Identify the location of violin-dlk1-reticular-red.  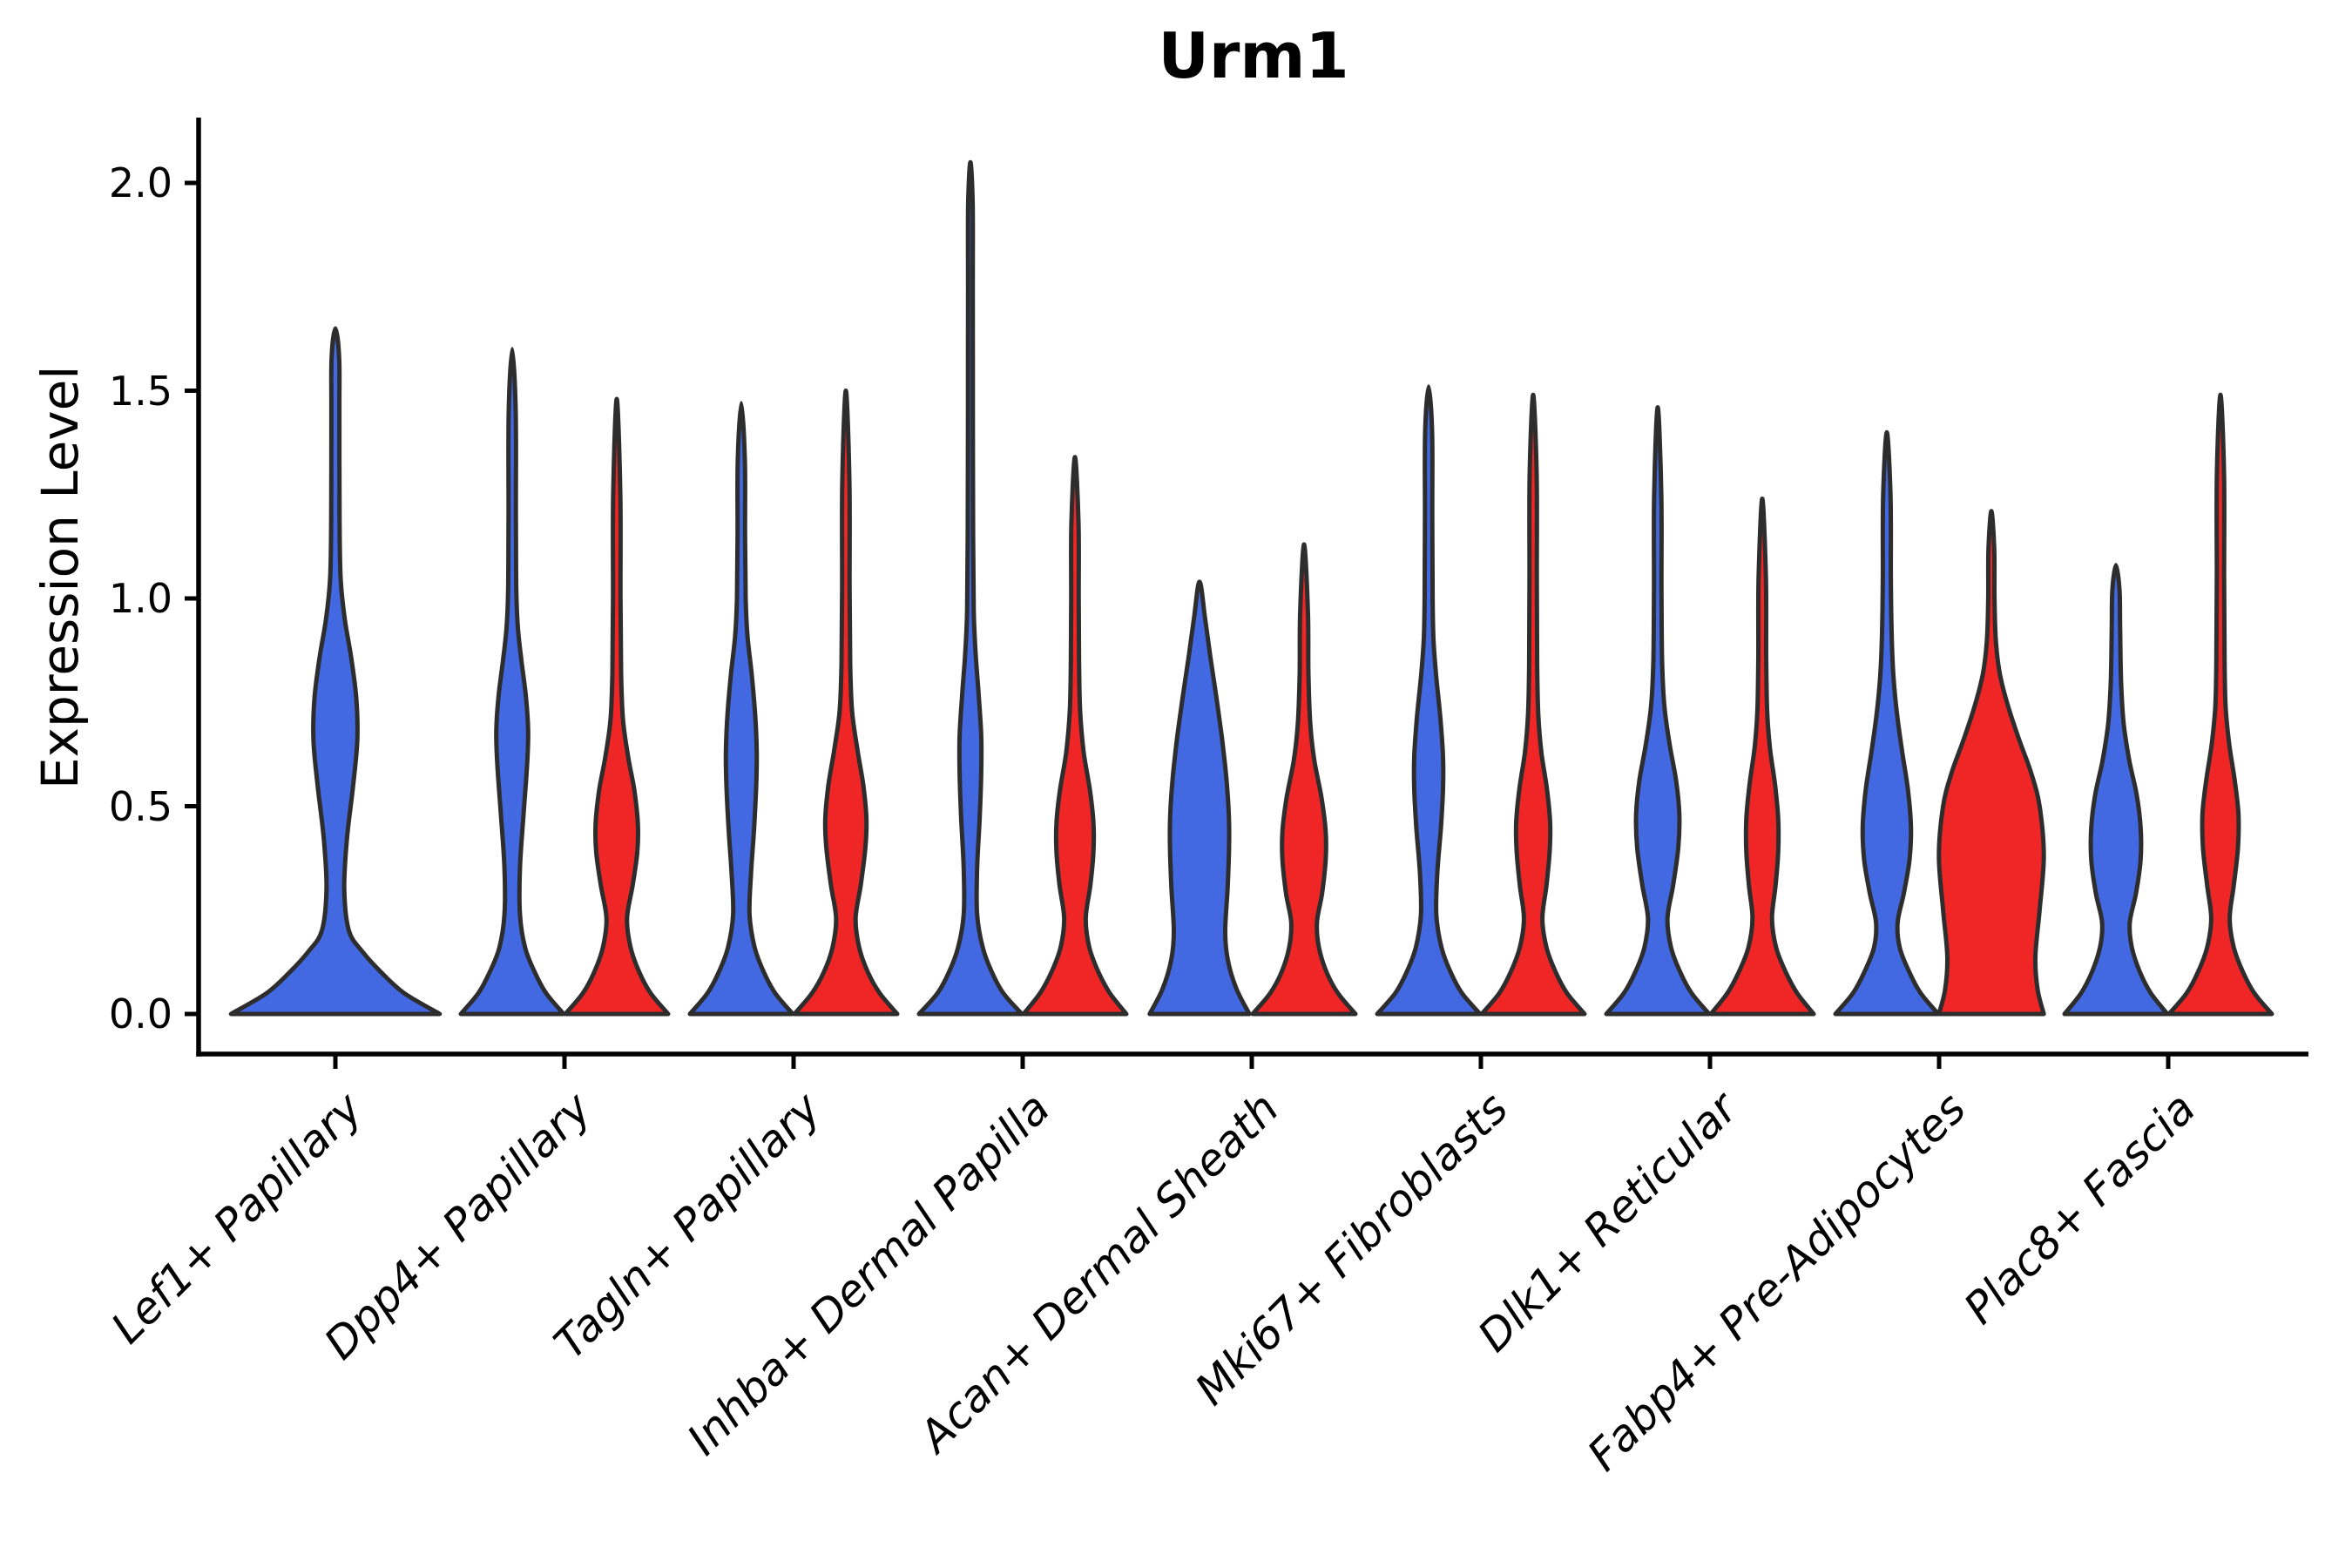
(1762, 757).